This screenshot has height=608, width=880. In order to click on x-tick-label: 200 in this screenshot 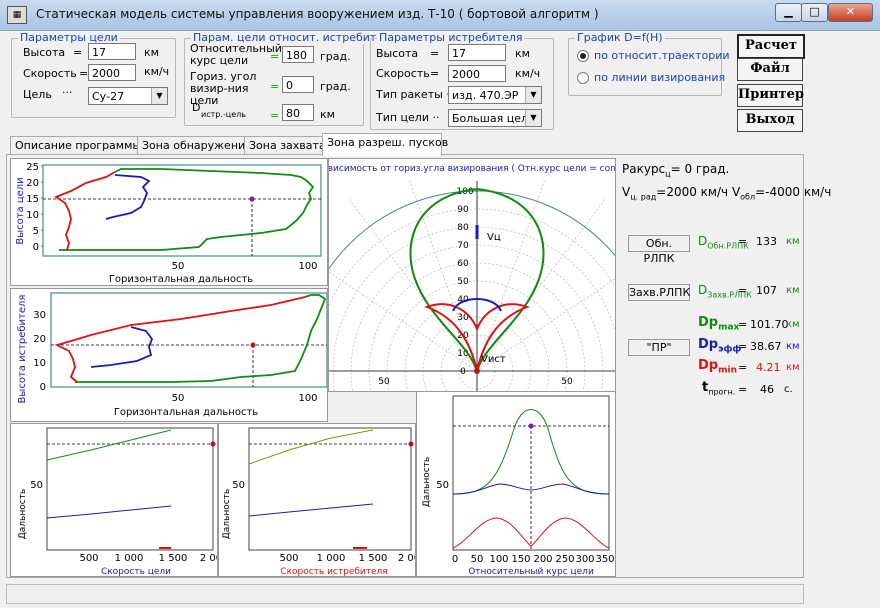, I will do `click(542, 559)`.